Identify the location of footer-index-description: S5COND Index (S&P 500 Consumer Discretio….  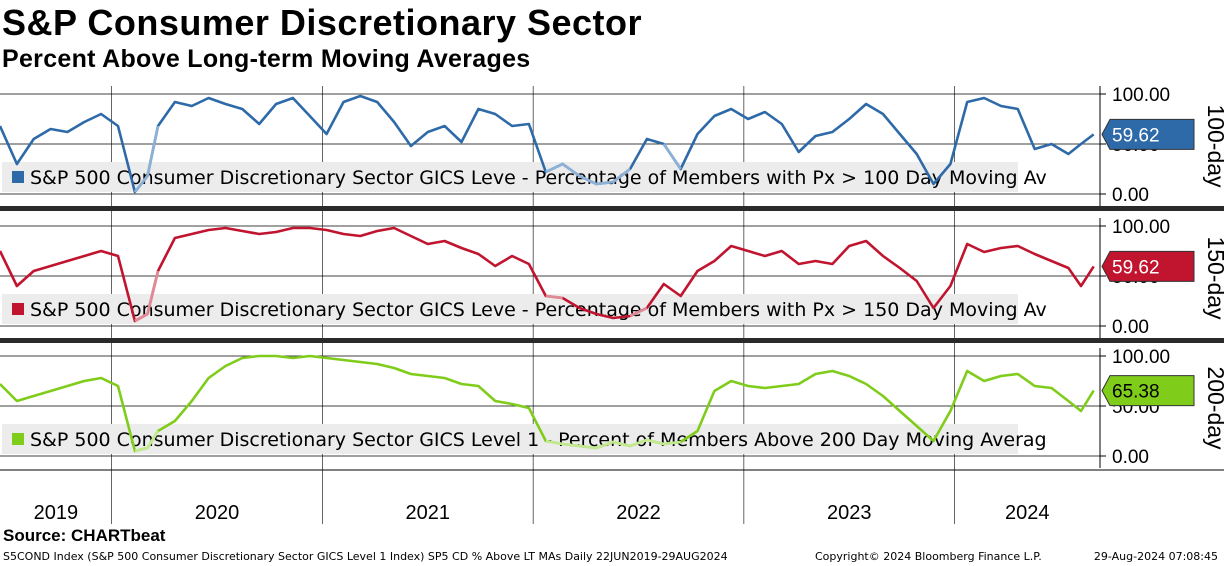
(365, 556).